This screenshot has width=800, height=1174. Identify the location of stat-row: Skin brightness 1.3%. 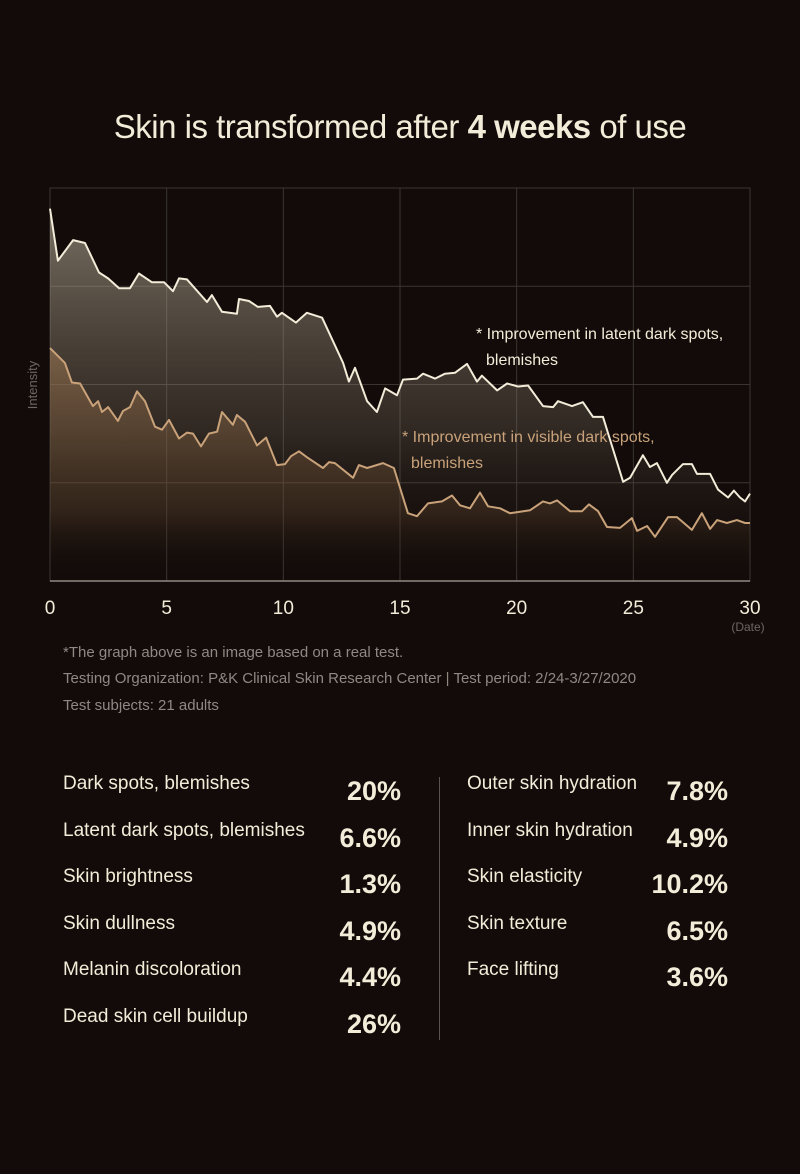
(232, 886).